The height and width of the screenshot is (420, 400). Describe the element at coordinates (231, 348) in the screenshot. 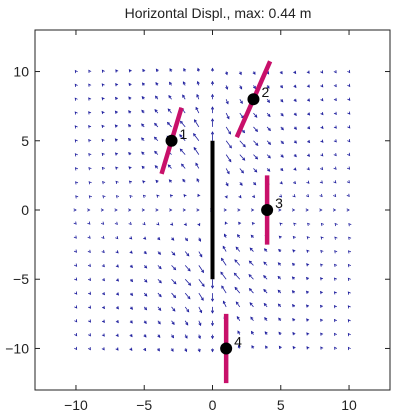

I see `station-4: 4` at that location.